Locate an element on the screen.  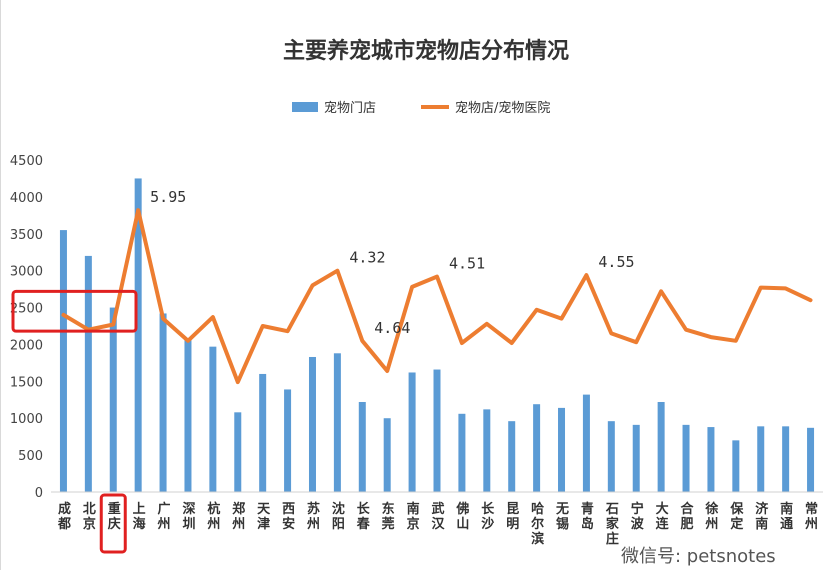
x-tick-char: 波 is located at coordinates (638, 524).